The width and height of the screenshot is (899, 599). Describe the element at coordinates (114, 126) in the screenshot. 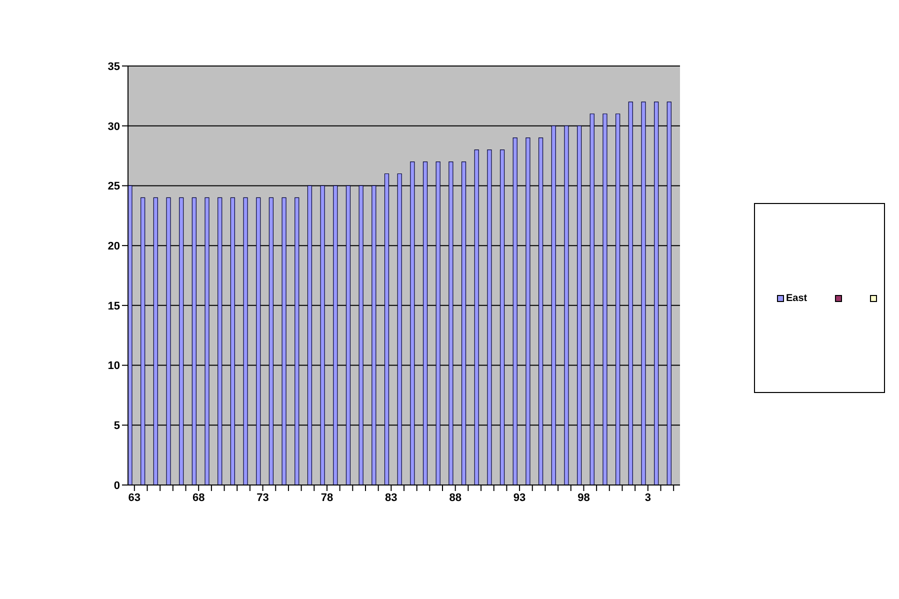

I see `y-tick-label: 30` at that location.